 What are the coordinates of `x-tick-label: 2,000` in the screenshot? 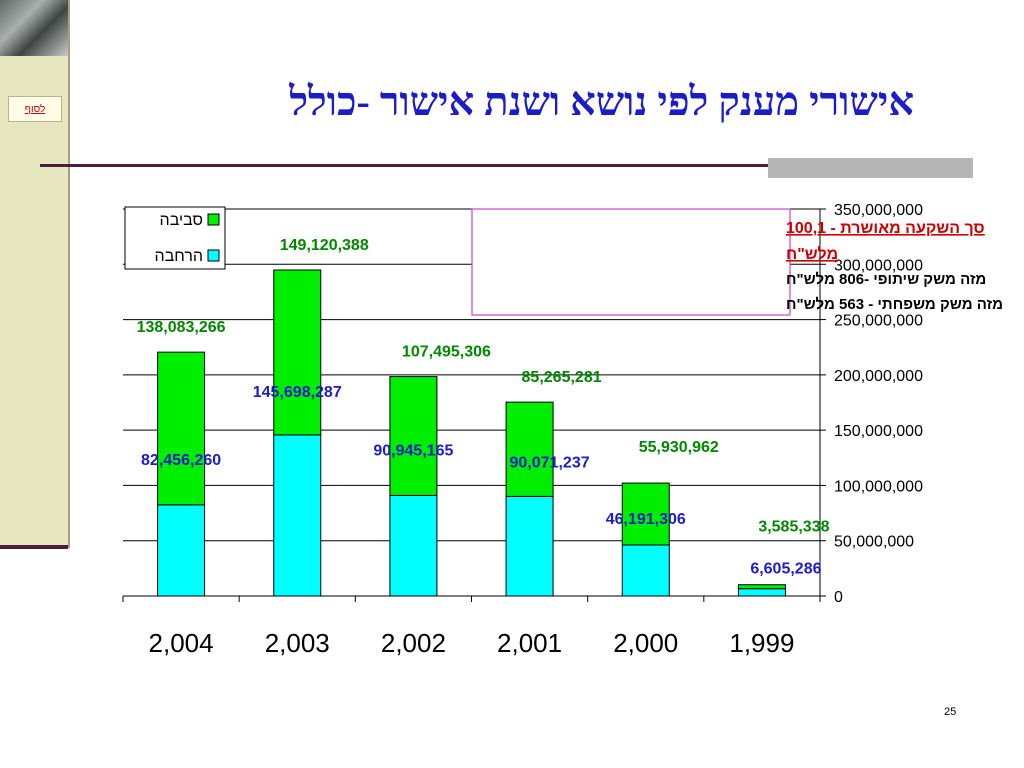 It's located at (645, 643).